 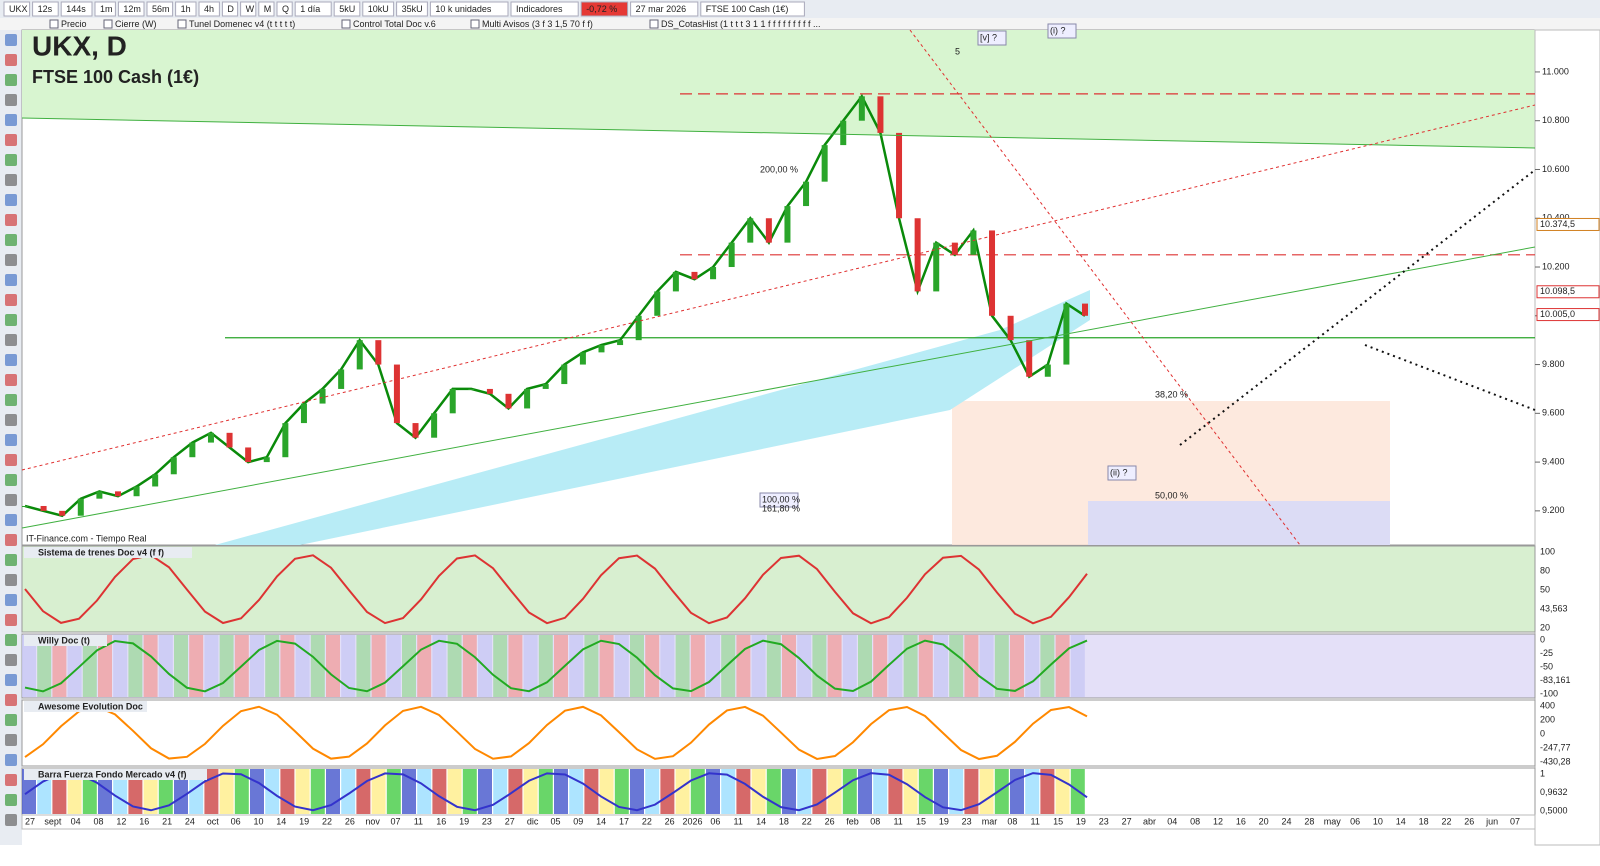 I want to click on toolbar-button: 10kU, so click(x=378, y=9).